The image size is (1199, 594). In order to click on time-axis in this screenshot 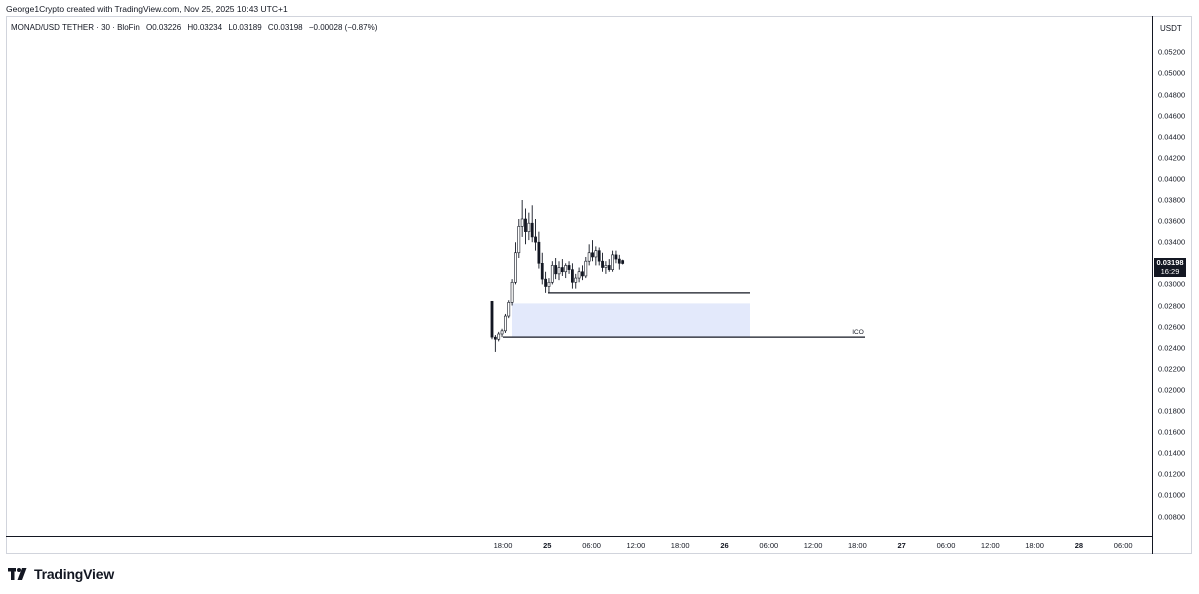, I will do `click(579, 545)`.